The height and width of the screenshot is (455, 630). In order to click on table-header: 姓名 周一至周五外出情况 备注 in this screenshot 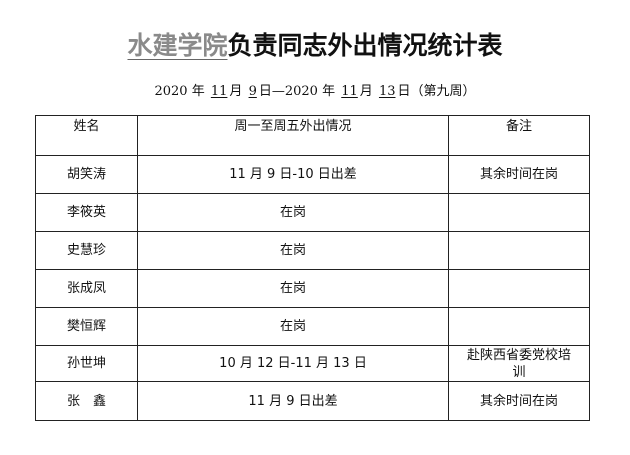, I will do `click(312, 135)`.